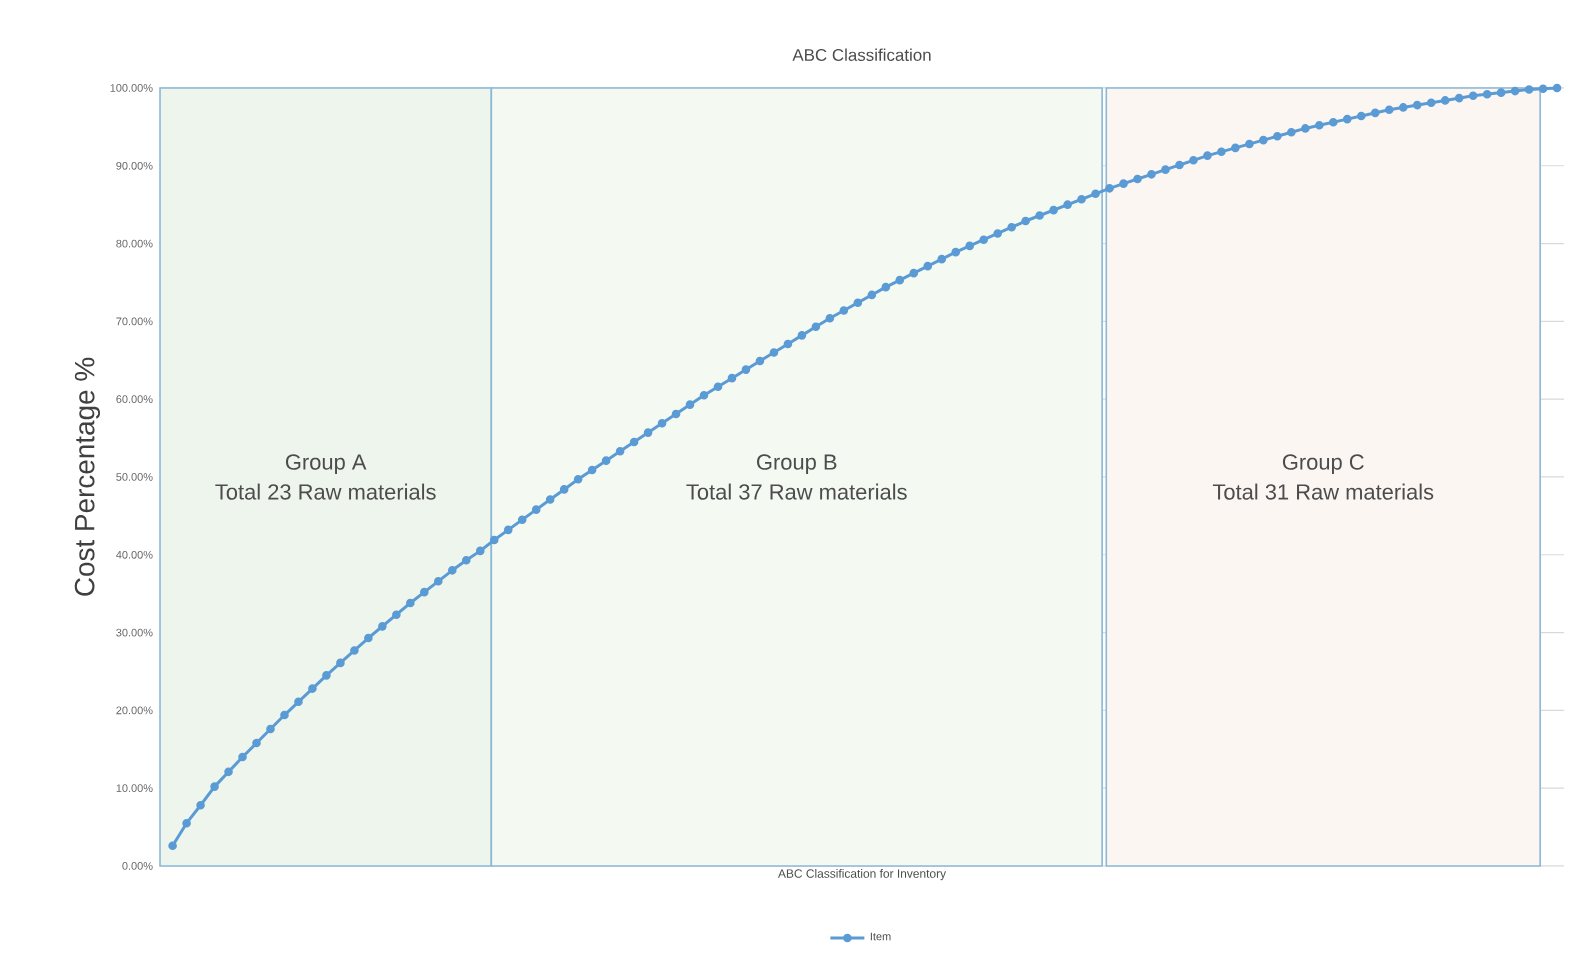  What do you see at coordinates (1323, 464) in the screenshot?
I see `annotation: Group C` at bounding box center [1323, 464].